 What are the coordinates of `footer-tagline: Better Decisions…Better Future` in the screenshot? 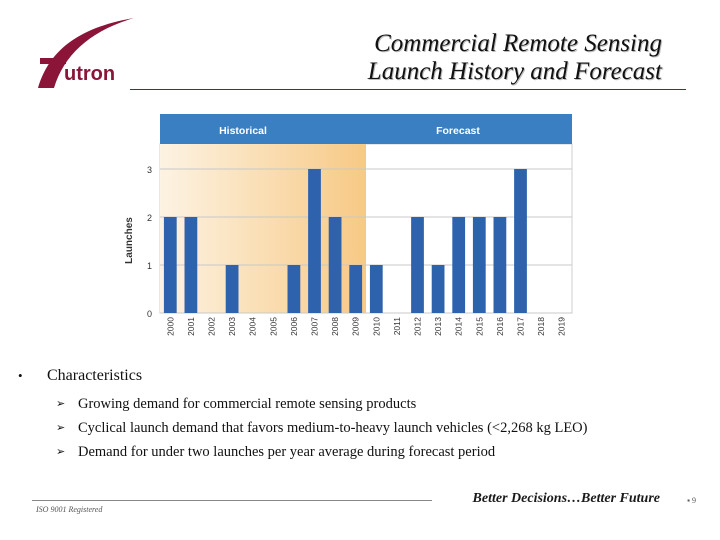 It's located at (566, 498).